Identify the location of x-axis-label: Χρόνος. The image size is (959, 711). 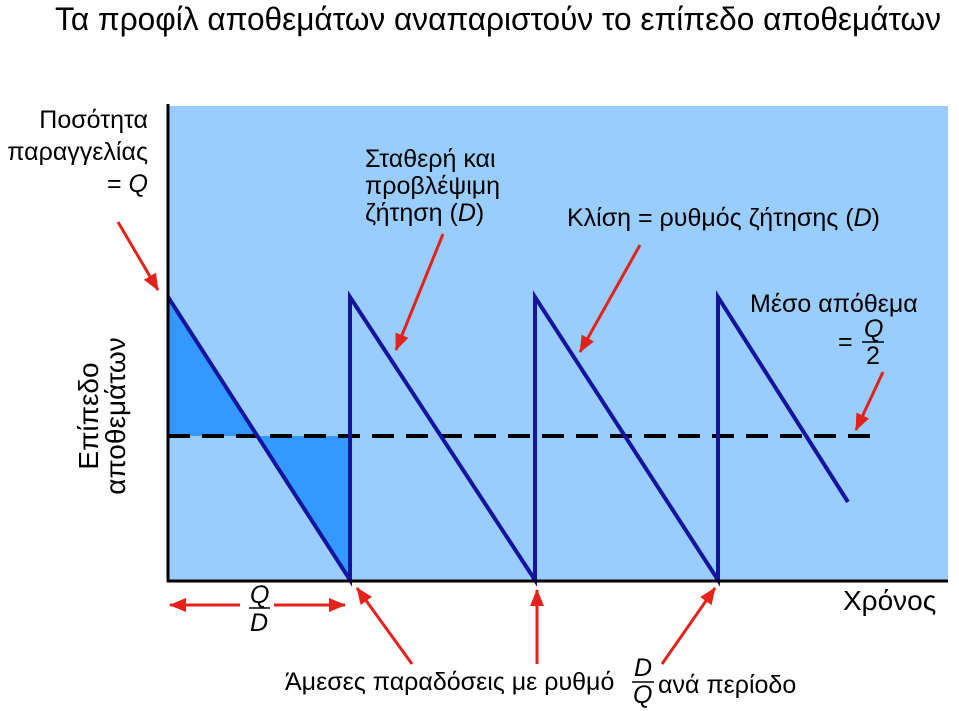
(889, 600).